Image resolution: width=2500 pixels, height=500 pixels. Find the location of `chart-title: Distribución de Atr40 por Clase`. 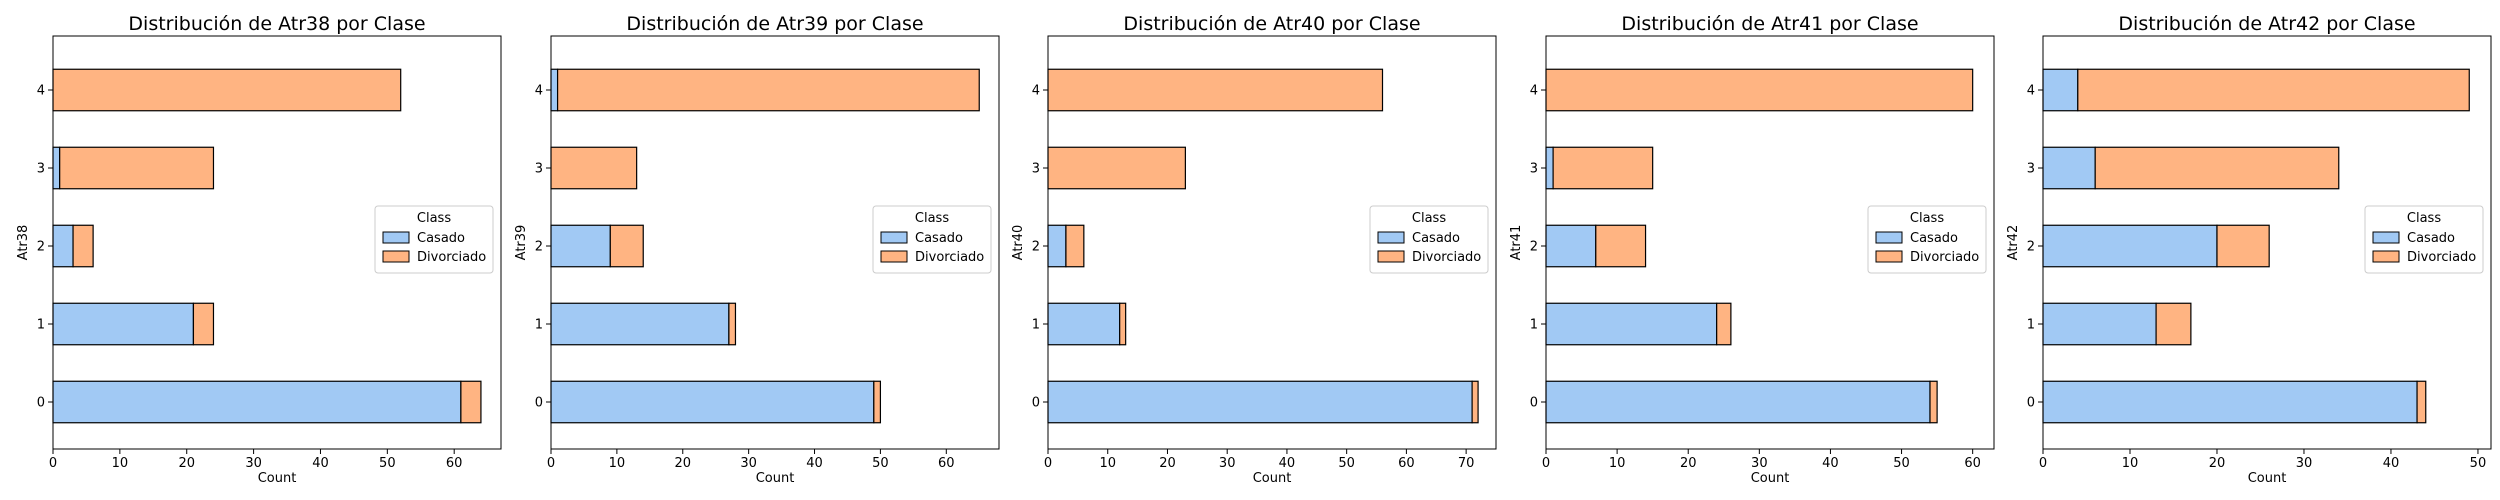

chart-title: Distribución de Atr40 por Clase is located at coordinates (1271, 24).